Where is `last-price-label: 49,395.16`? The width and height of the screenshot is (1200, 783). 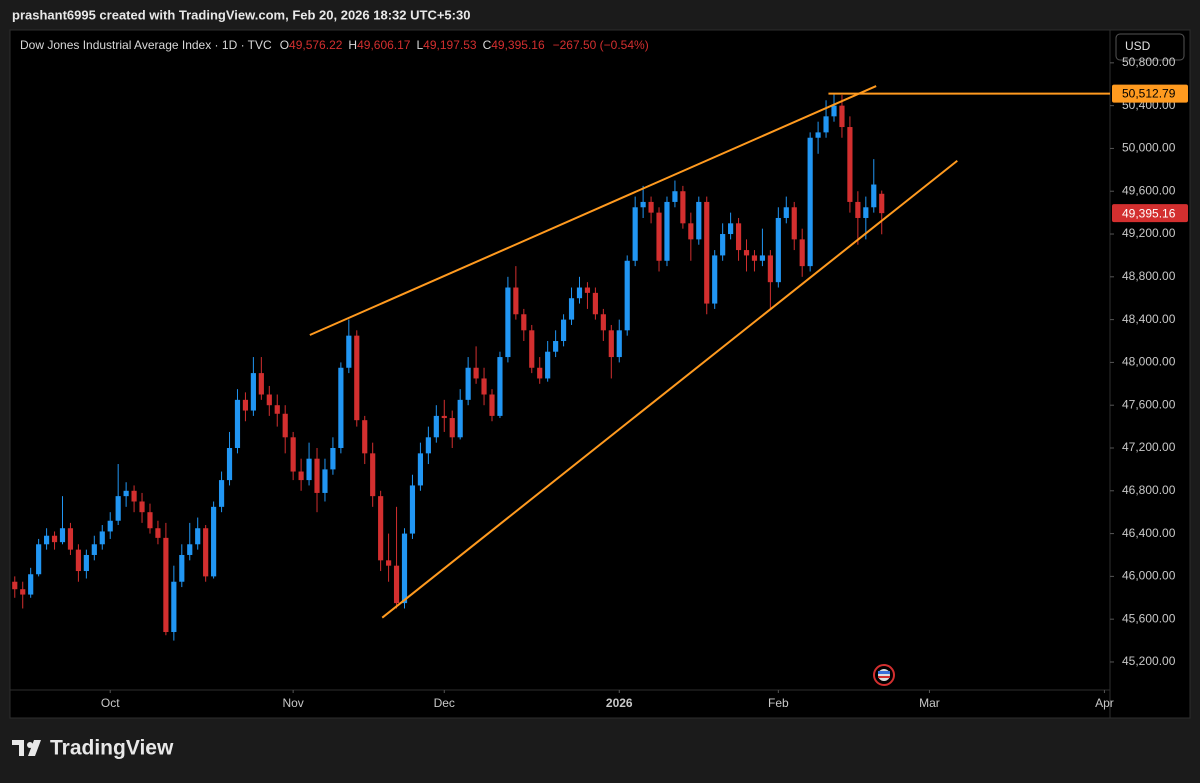 last-price-label: 49,395.16 is located at coordinates (1149, 213).